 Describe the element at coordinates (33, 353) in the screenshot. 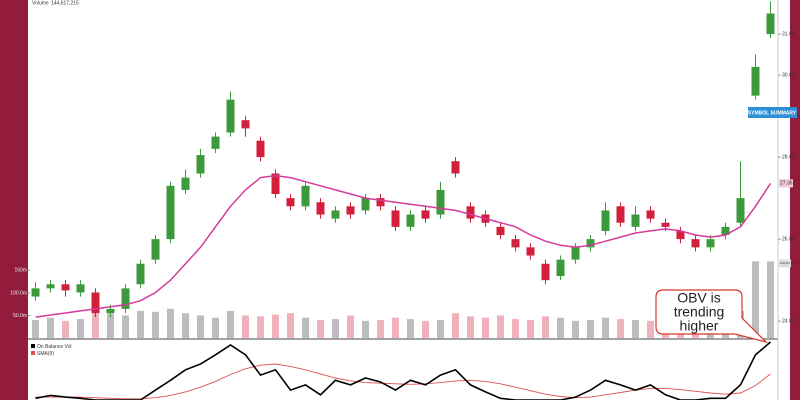

I see `legend-swatch` at that location.